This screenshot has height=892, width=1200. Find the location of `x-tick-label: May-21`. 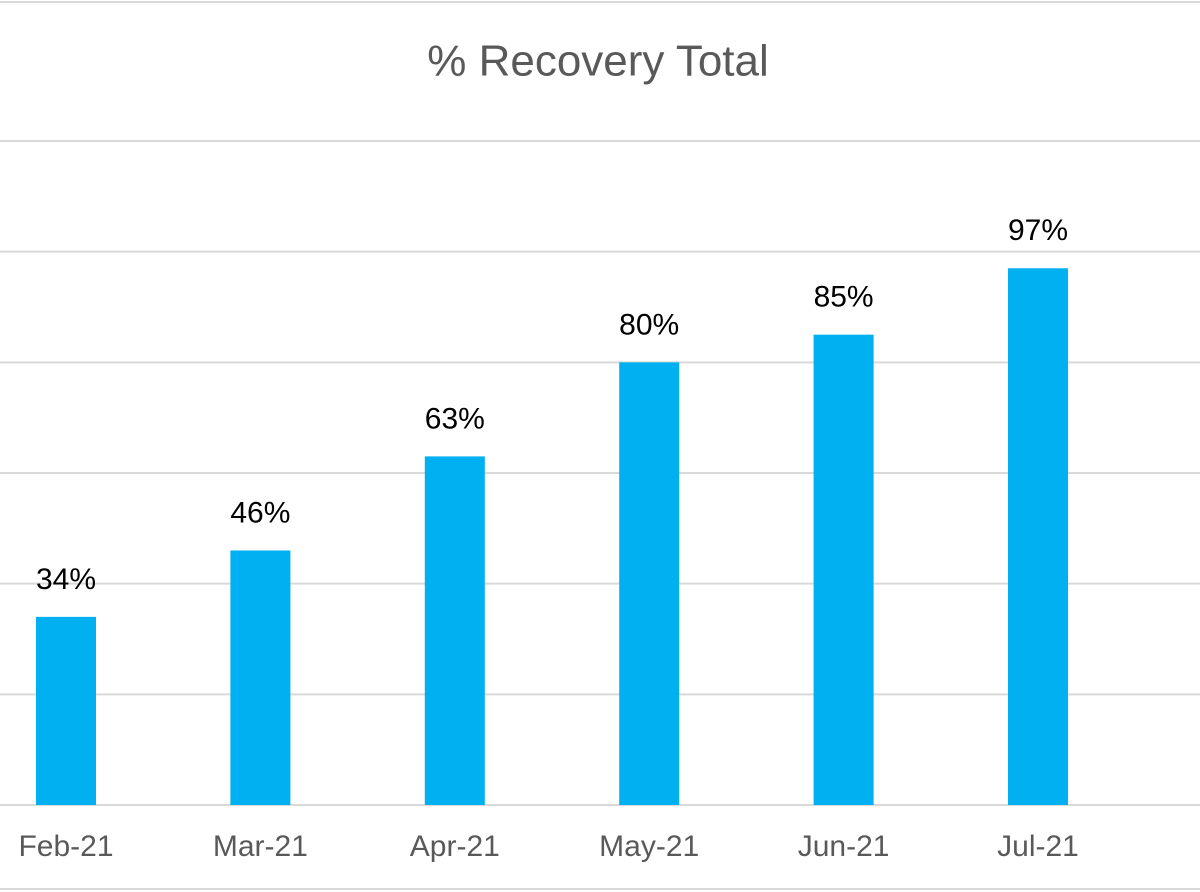

x-tick-label: May-21 is located at coordinates (649, 846).